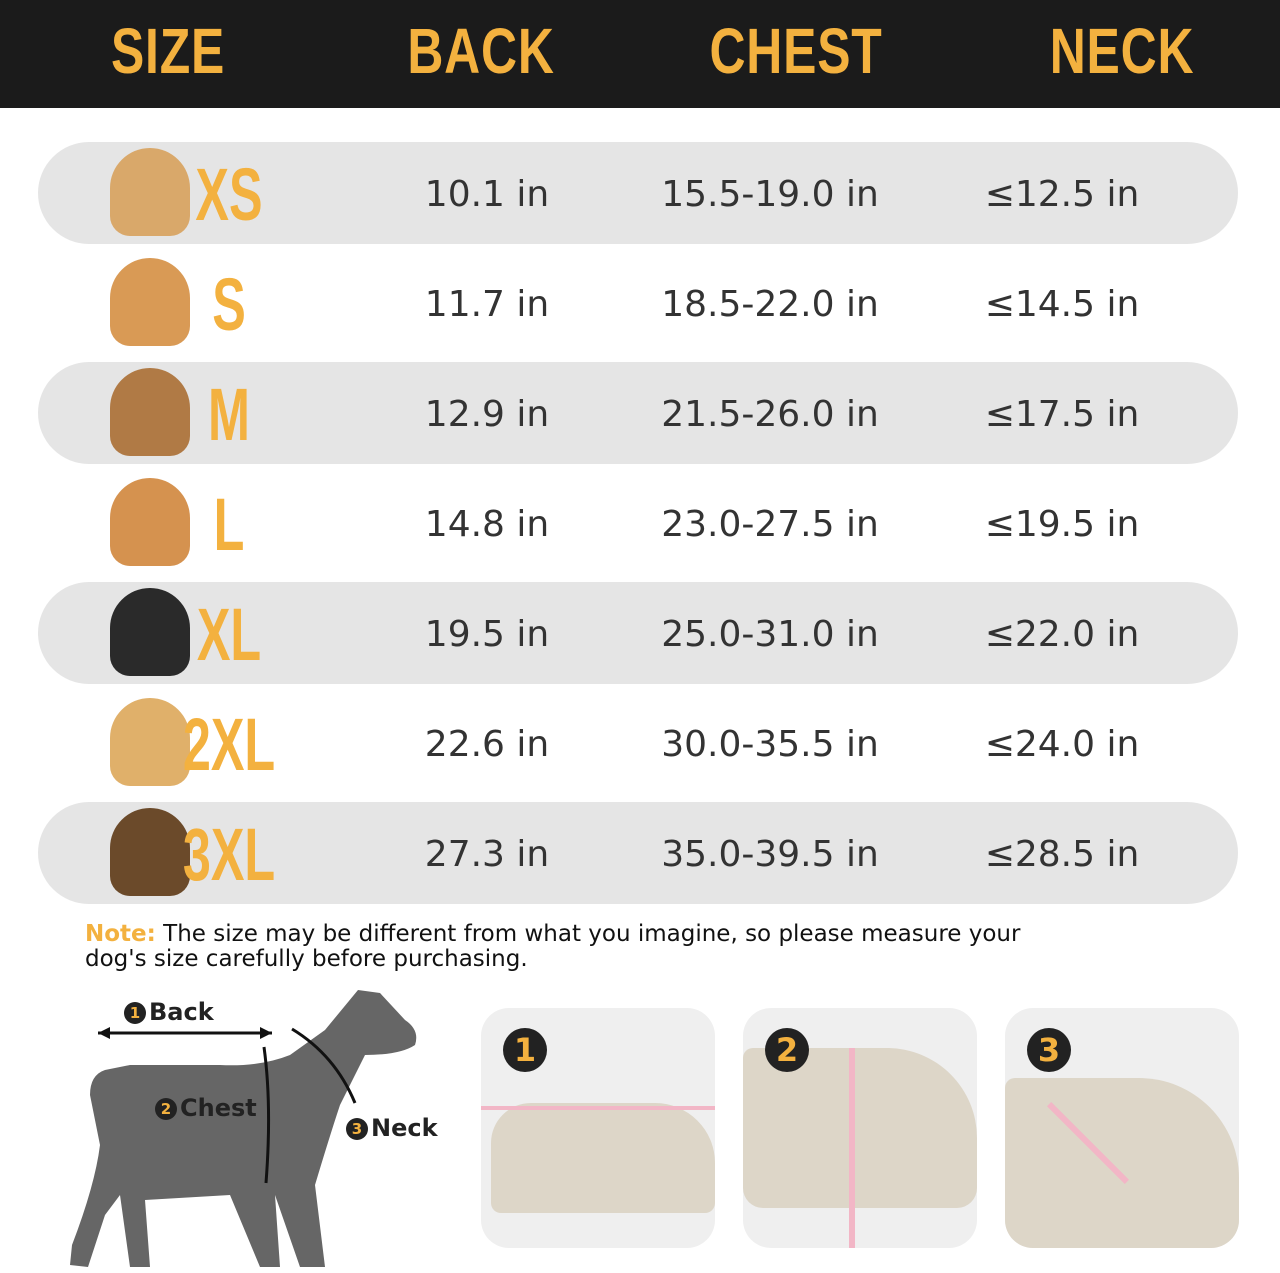 Image resolution: width=1280 pixels, height=1273 pixels. What do you see at coordinates (1062, 634) in the screenshot?
I see `neck-value: ≤22.0 in` at bounding box center [1062, 634].